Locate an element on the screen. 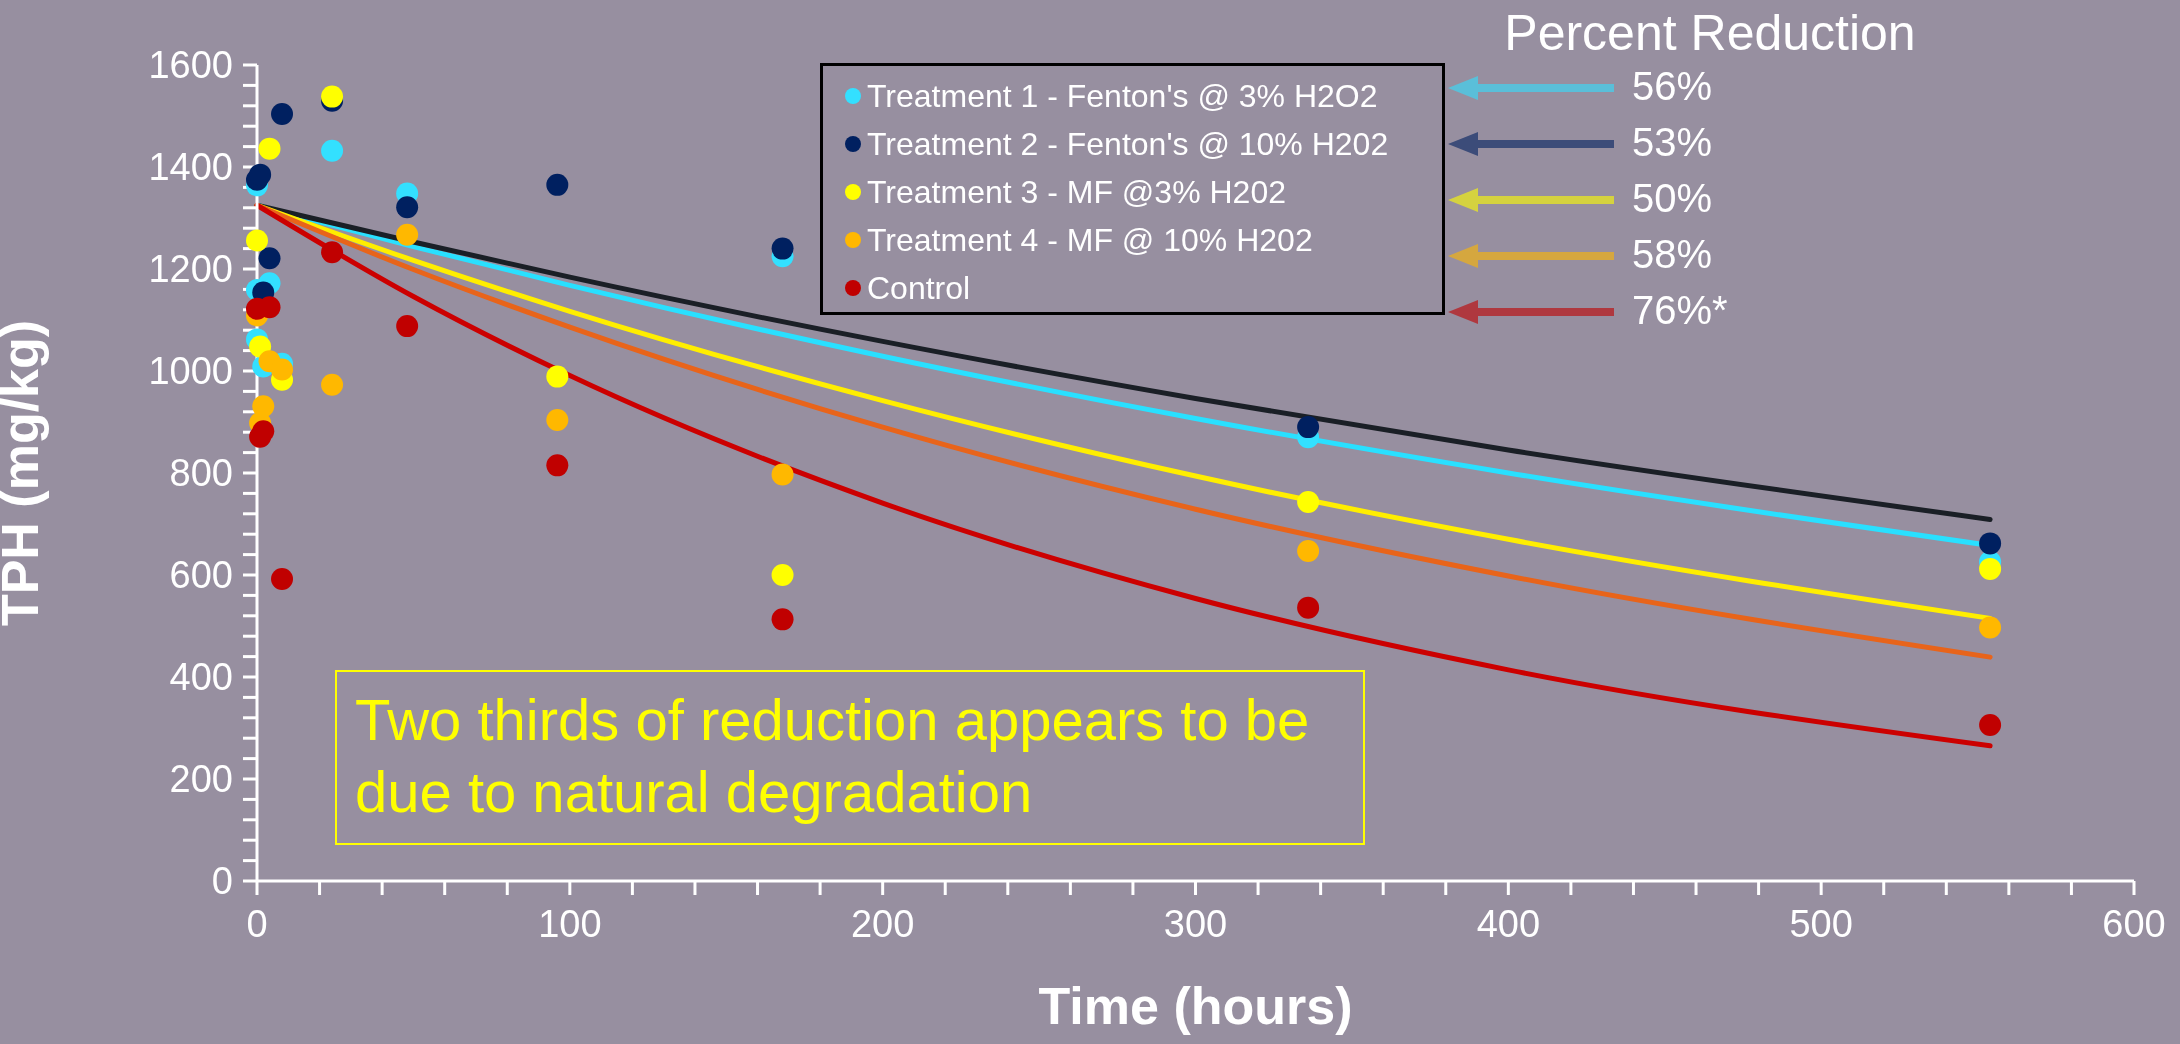 The width and height of the screenshot is (2180, 1044). annotation: 53% is located at coordinates (1672, 142).